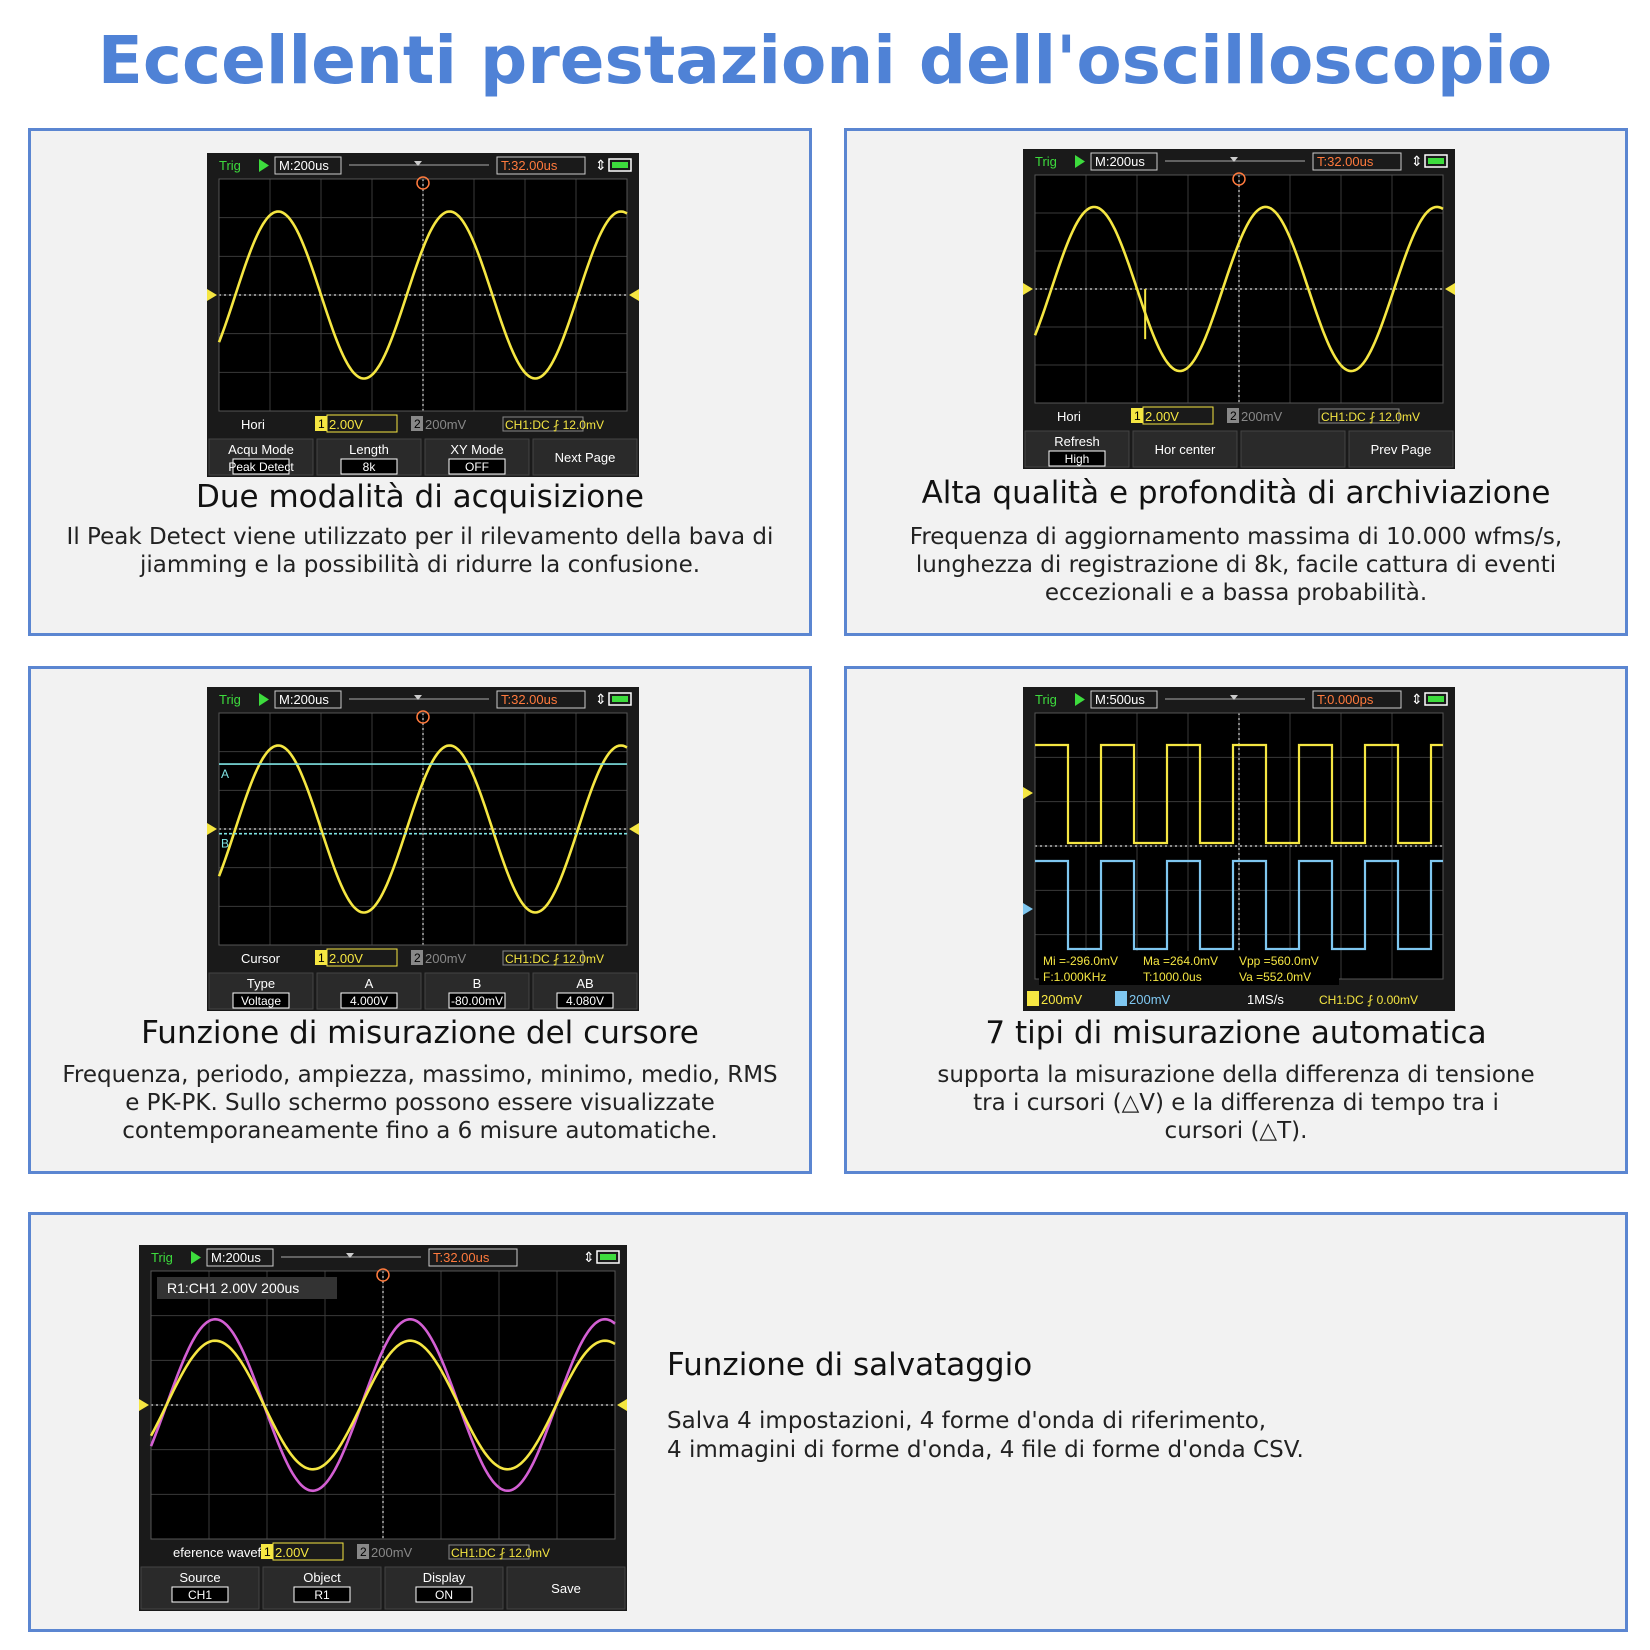 The height and width of the screenshot is (1650, 1650). What do you see at coordinates (1450, 289) in the screenshot?
I see `trigger-level-marker` at bounding box center [1450, 289].